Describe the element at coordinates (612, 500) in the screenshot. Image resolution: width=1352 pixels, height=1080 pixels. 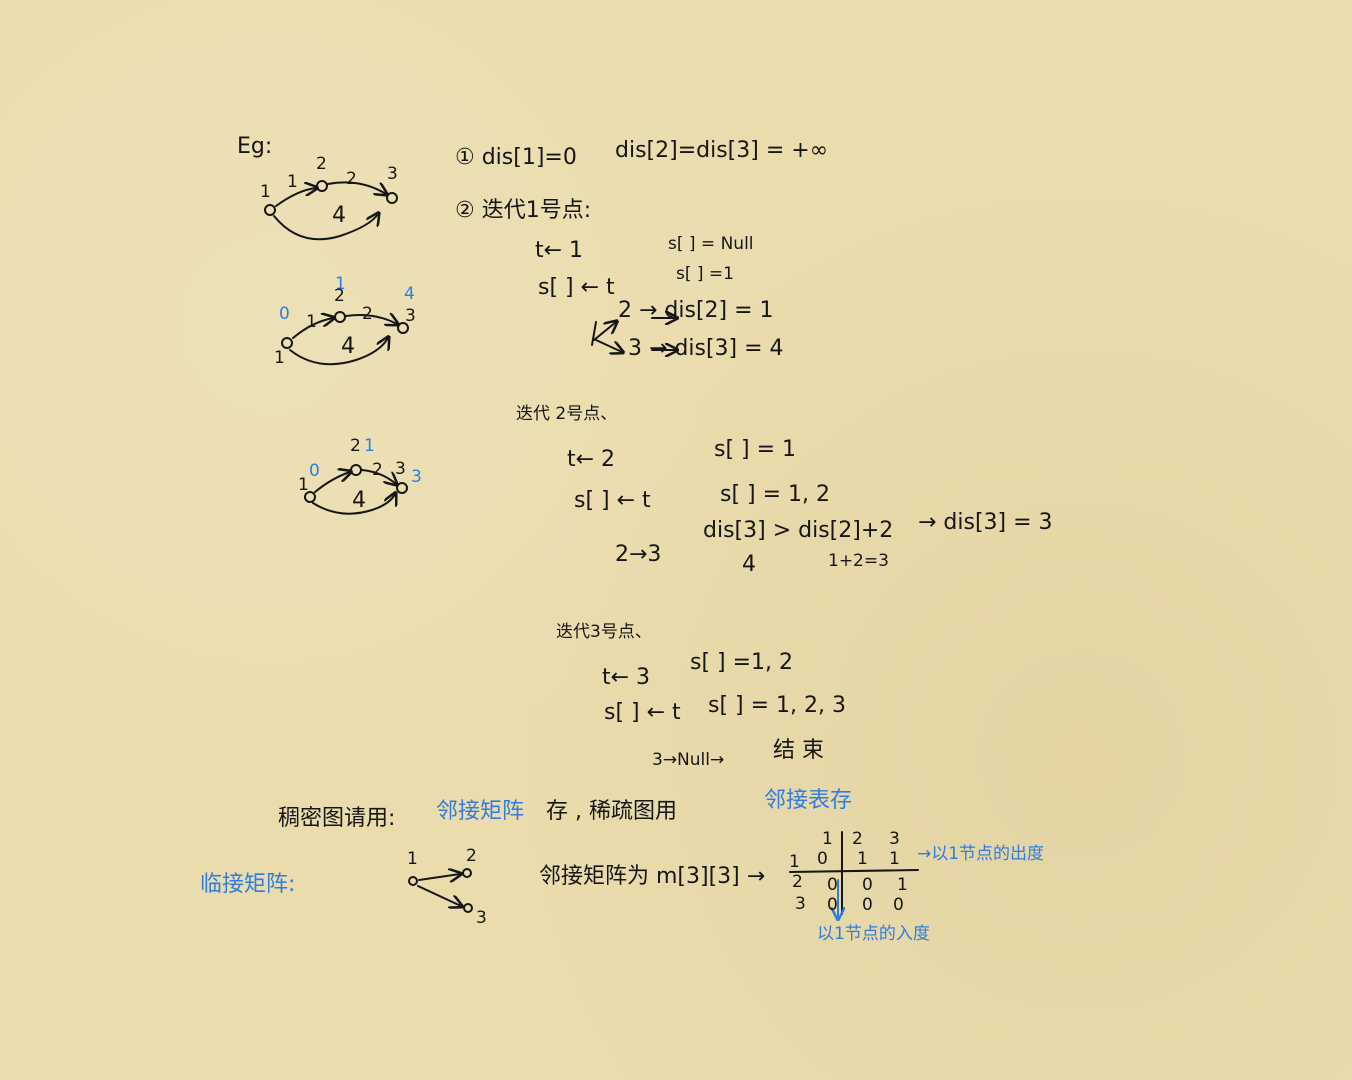
I see `iter2-s-add: s[ ] ← t` at that location.